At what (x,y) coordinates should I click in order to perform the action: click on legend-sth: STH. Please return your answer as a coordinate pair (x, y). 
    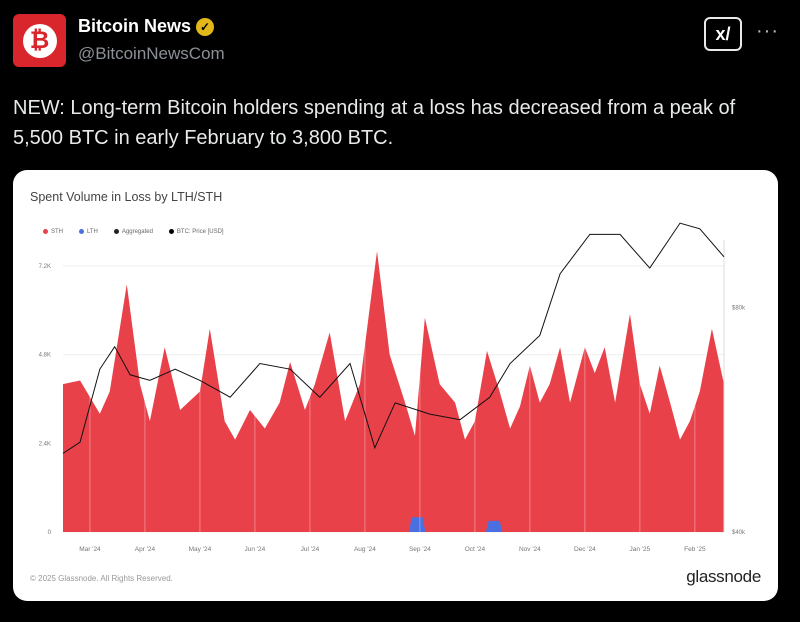
    Looking at the image, I should click on (53, 232).